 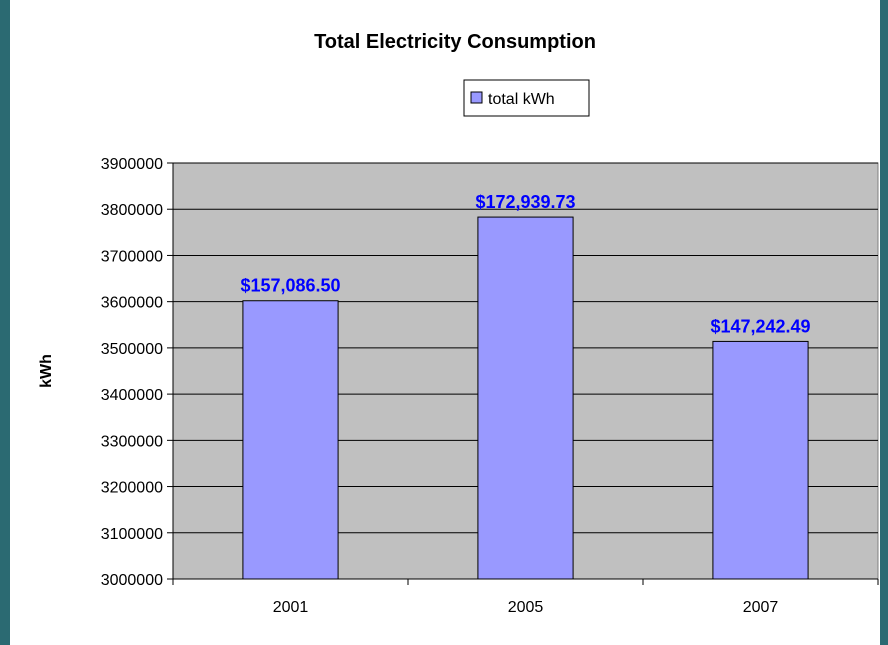 What do you see at coordinates (132, 164) in the screenshot?
I see `y-tick-label: 3900000` at bounding box center [132, 164].